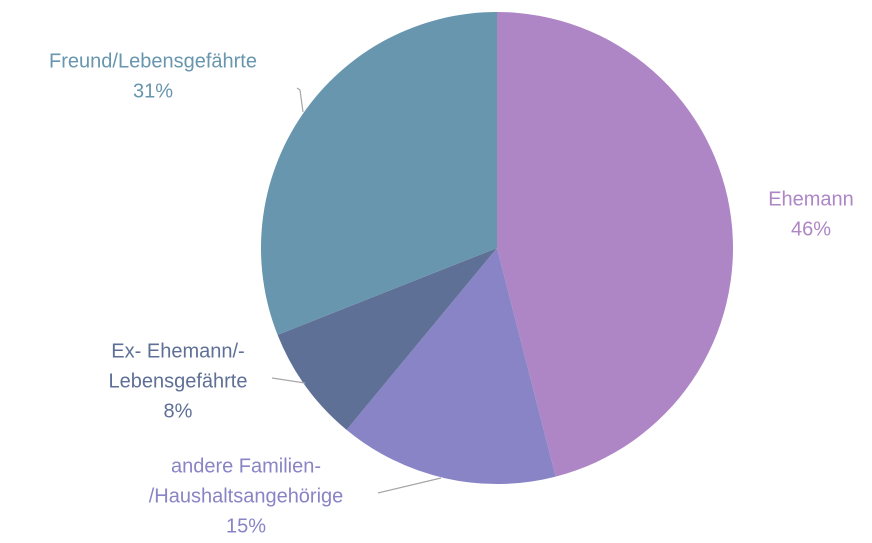 The image size is (872, 543). I want to click on slice-label: /Haushaltsangehörige, so click(246, 496).